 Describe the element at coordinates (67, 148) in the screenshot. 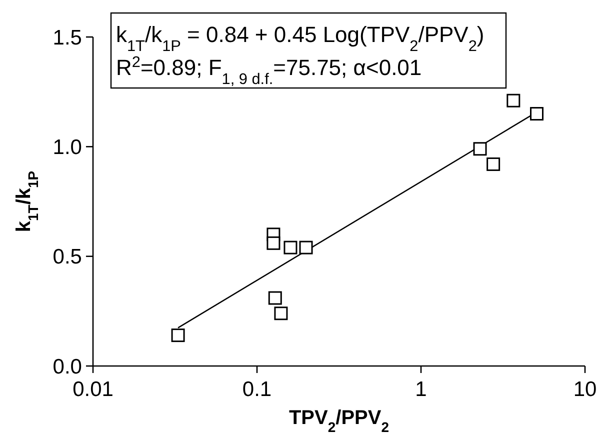

I see `y-tick-label: 1.0` at that location.